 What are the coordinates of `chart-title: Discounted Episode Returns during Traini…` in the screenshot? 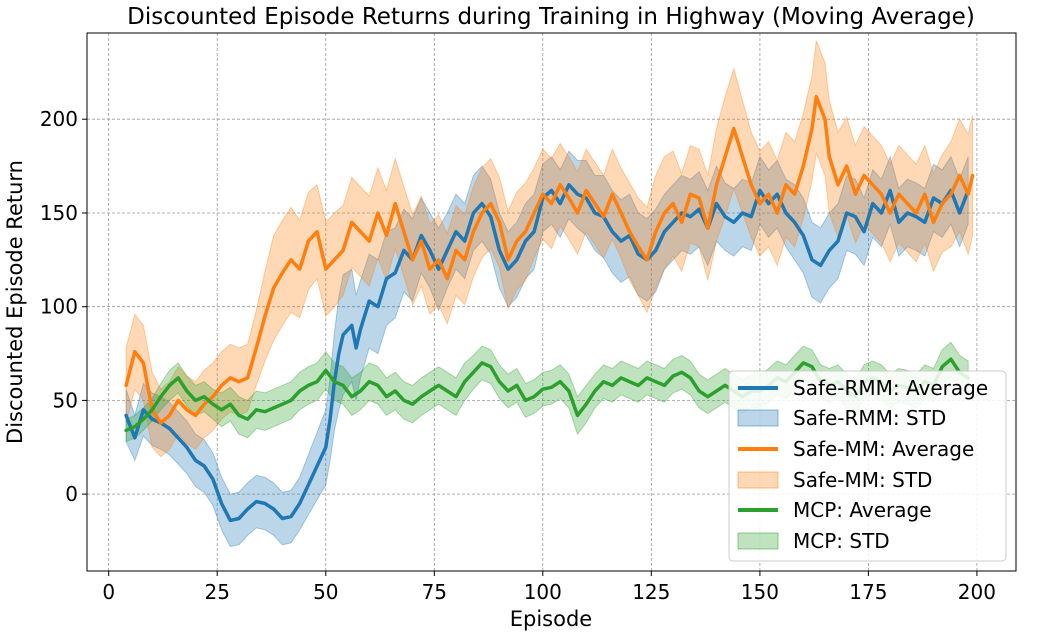 It's located at (551, 17).